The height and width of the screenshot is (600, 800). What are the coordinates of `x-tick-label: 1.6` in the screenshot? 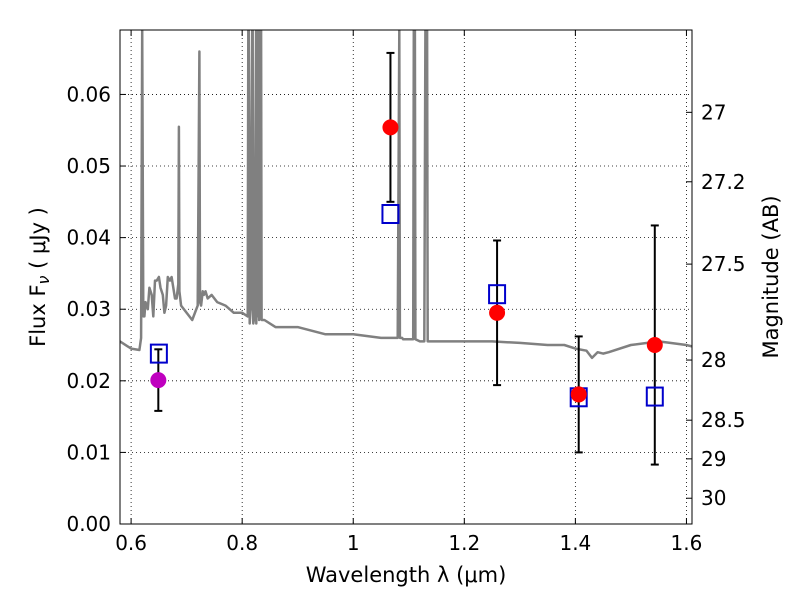 It's located at (687, 543).